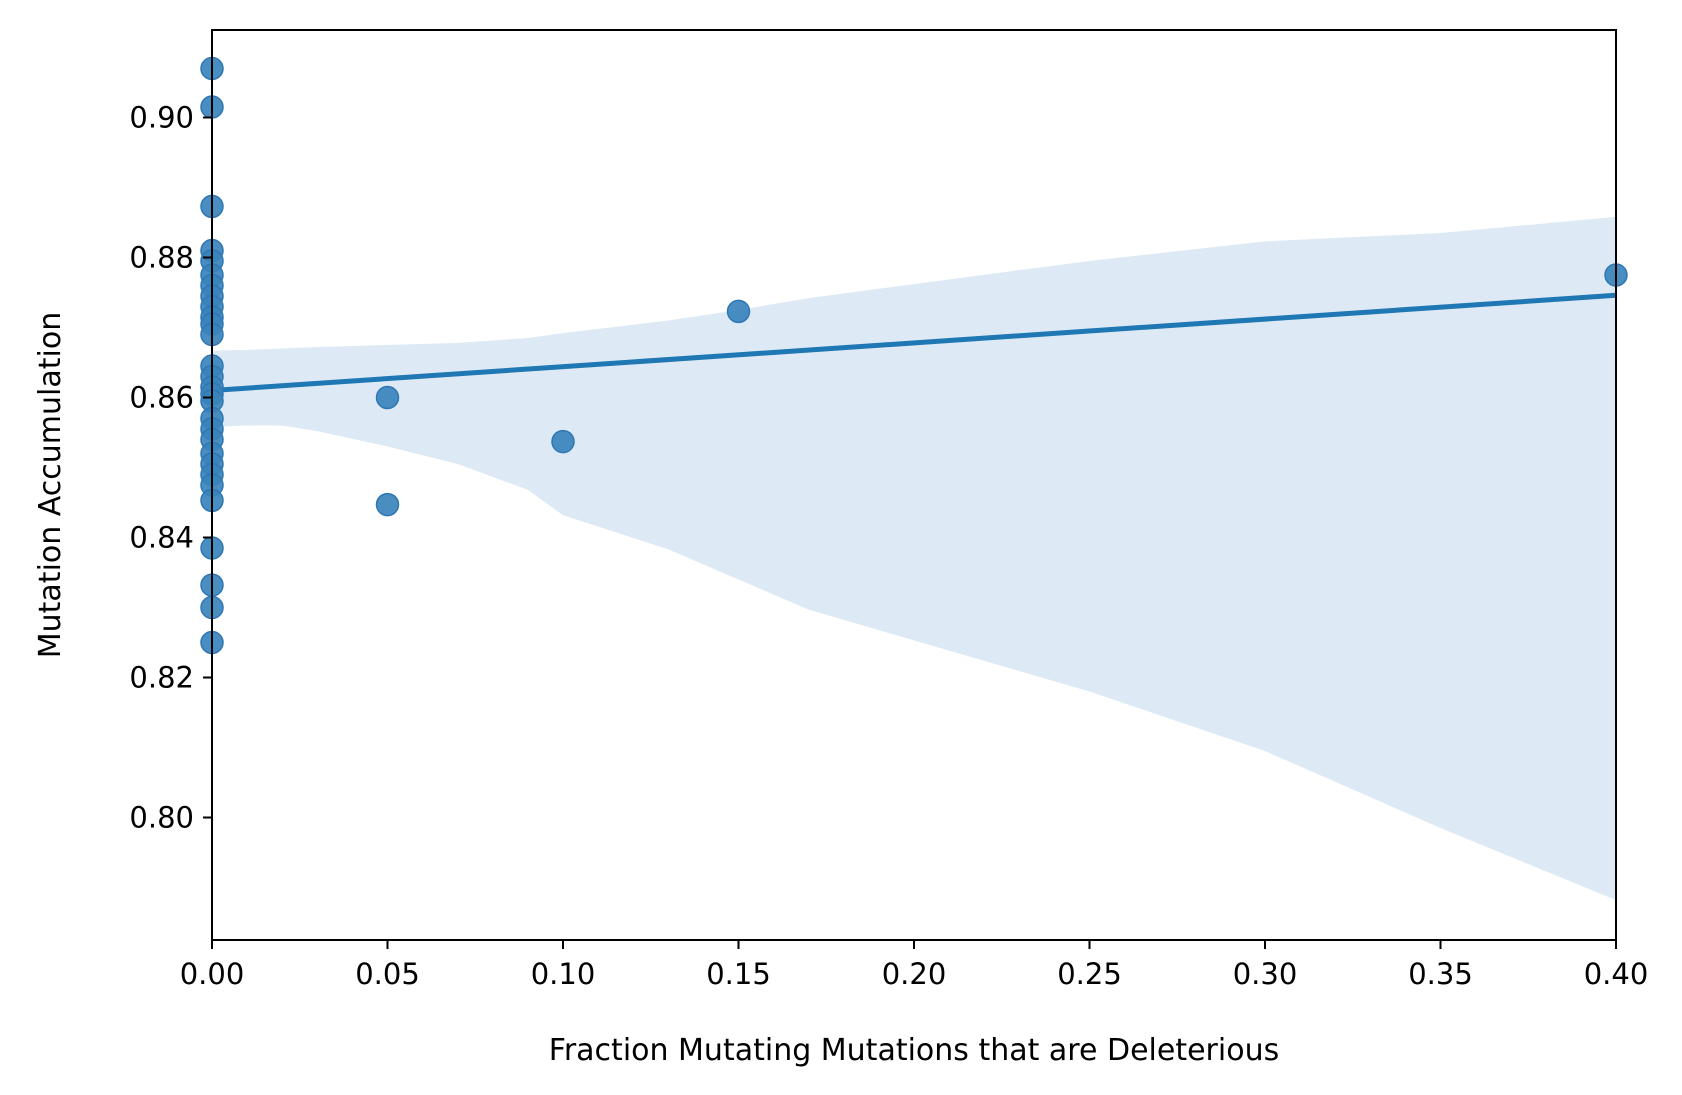 The width and height of the screenshot is (1682, 1095). Describe the element at coordinates (1265, 974) in the screenshot. I see `x-tick-label: 0.30` at that location.